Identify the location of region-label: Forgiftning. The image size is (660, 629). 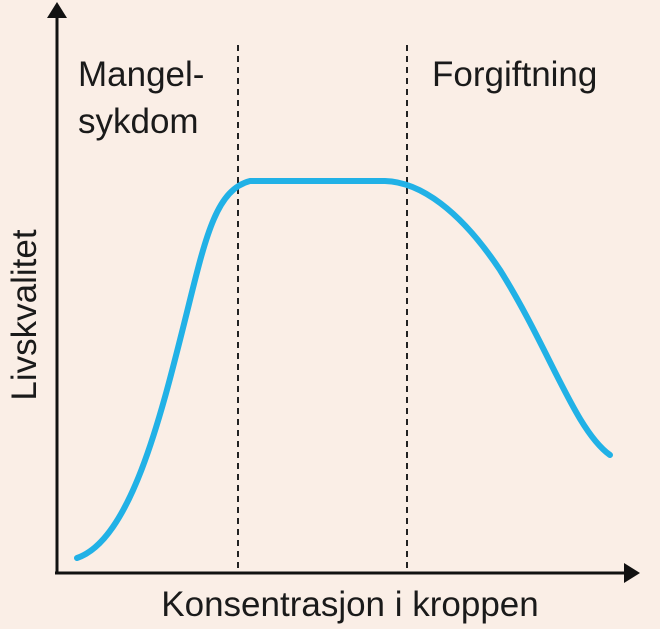
(514, 74).